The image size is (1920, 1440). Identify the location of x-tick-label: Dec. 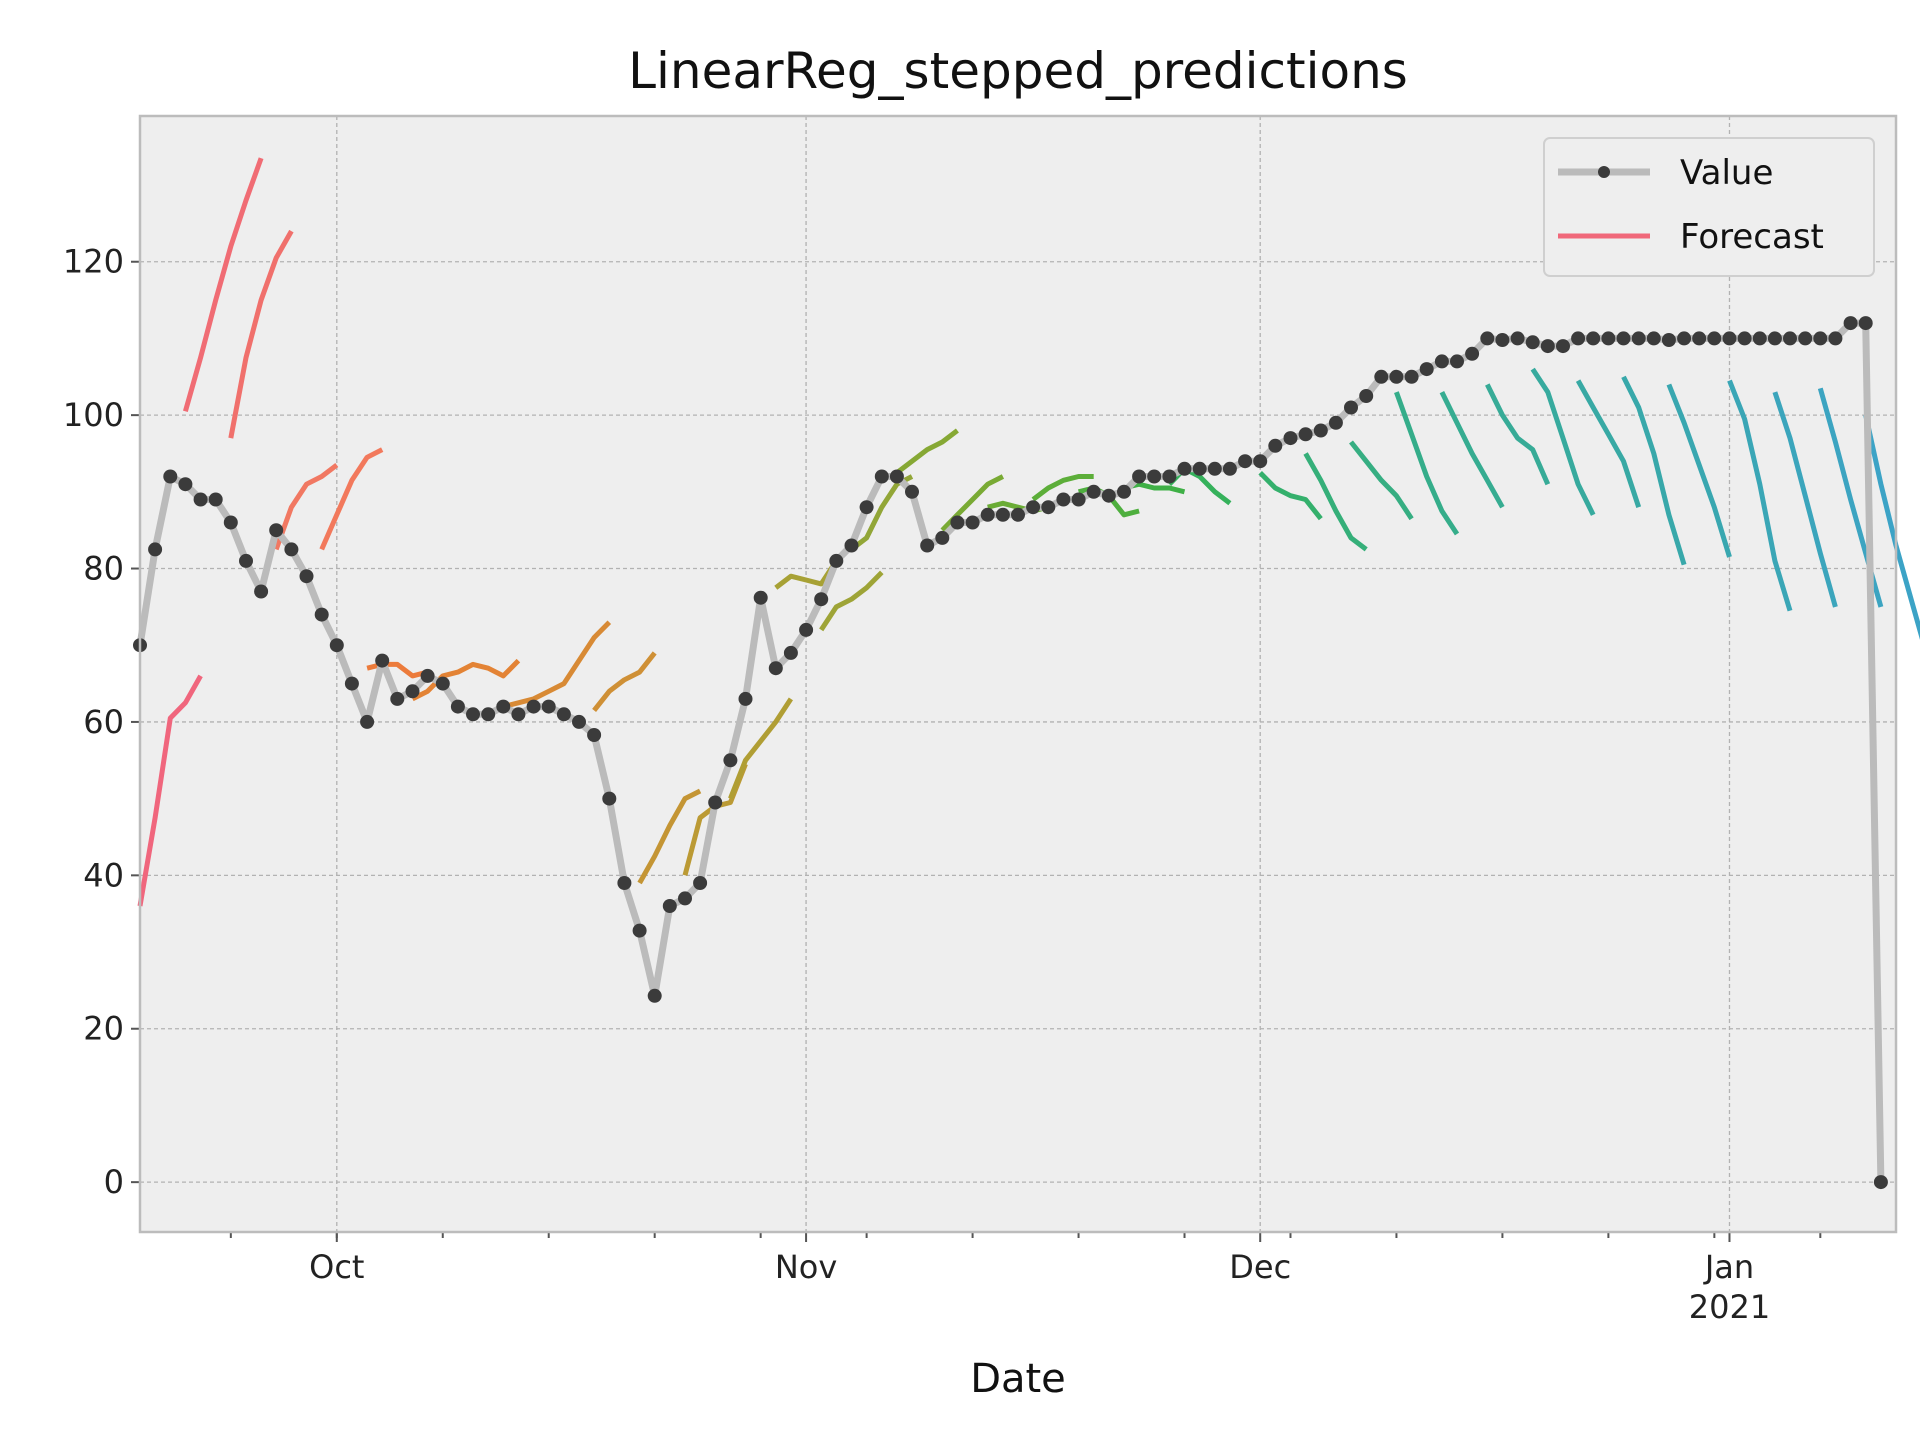
(1260, 1267).